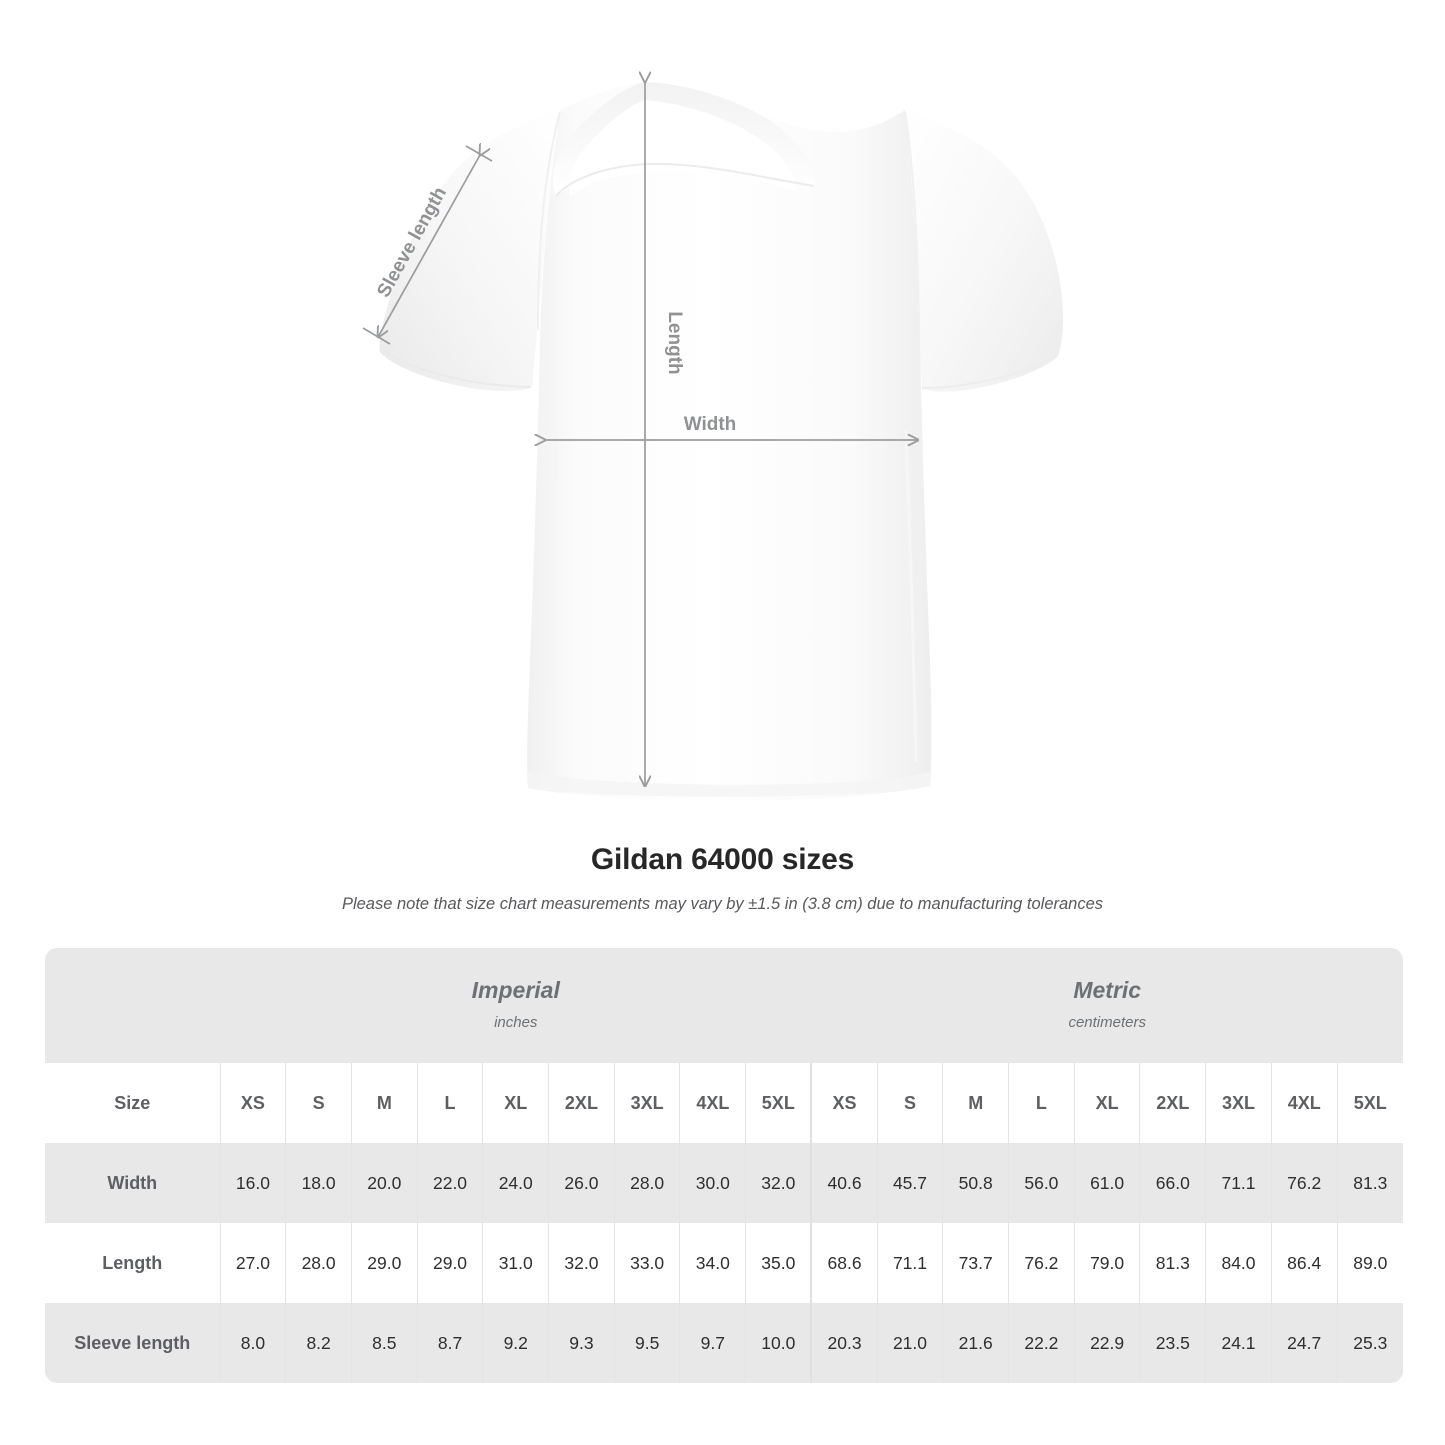 This screenshot has width=1445, height=1445. What do you see at coordinates (429, 246) in the screenshot?
I see `sleeve-length-dimension-line` at bounding box center [429, 246].